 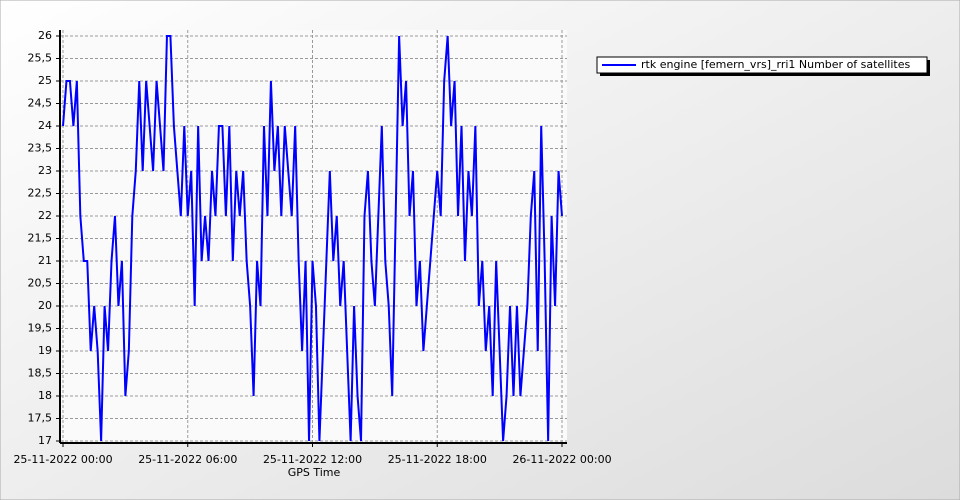 I want to click on y-tick-label: 22, so click(x=45, y=215).